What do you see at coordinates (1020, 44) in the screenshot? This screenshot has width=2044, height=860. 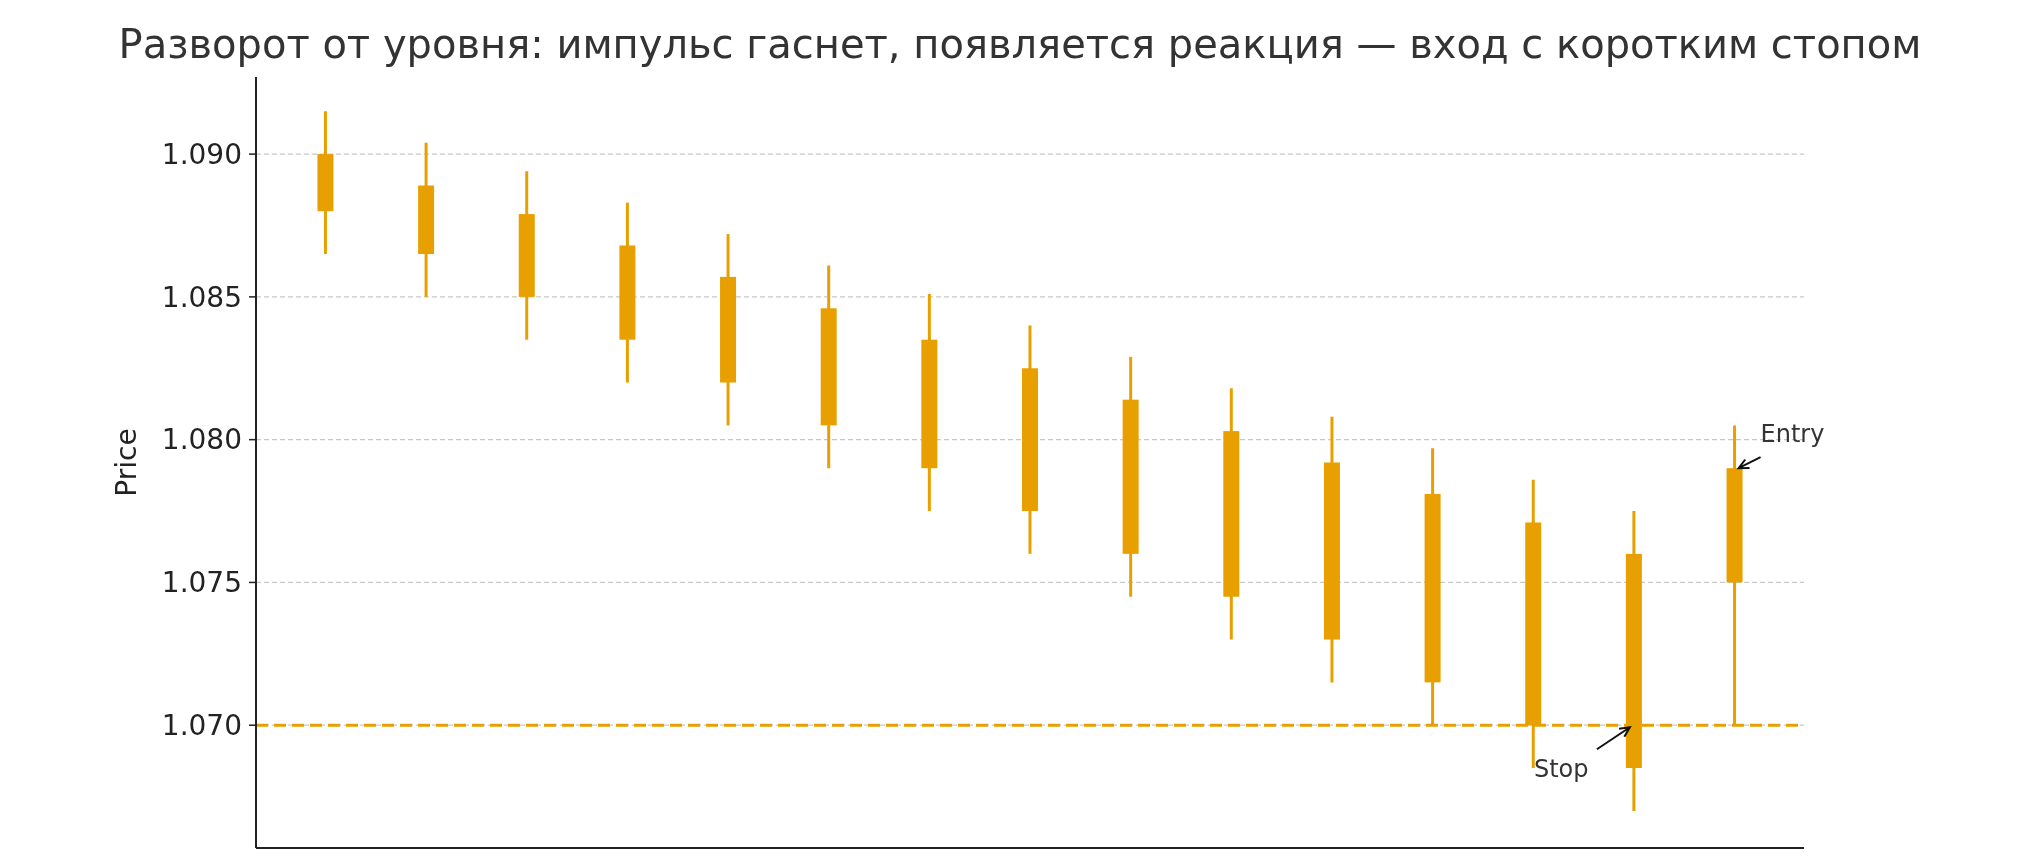 I see `chart-title: Разворот от уровня: импульс гаснет, появляется реакция — вход с коротким стопом` at bounding box center [1020, 44].